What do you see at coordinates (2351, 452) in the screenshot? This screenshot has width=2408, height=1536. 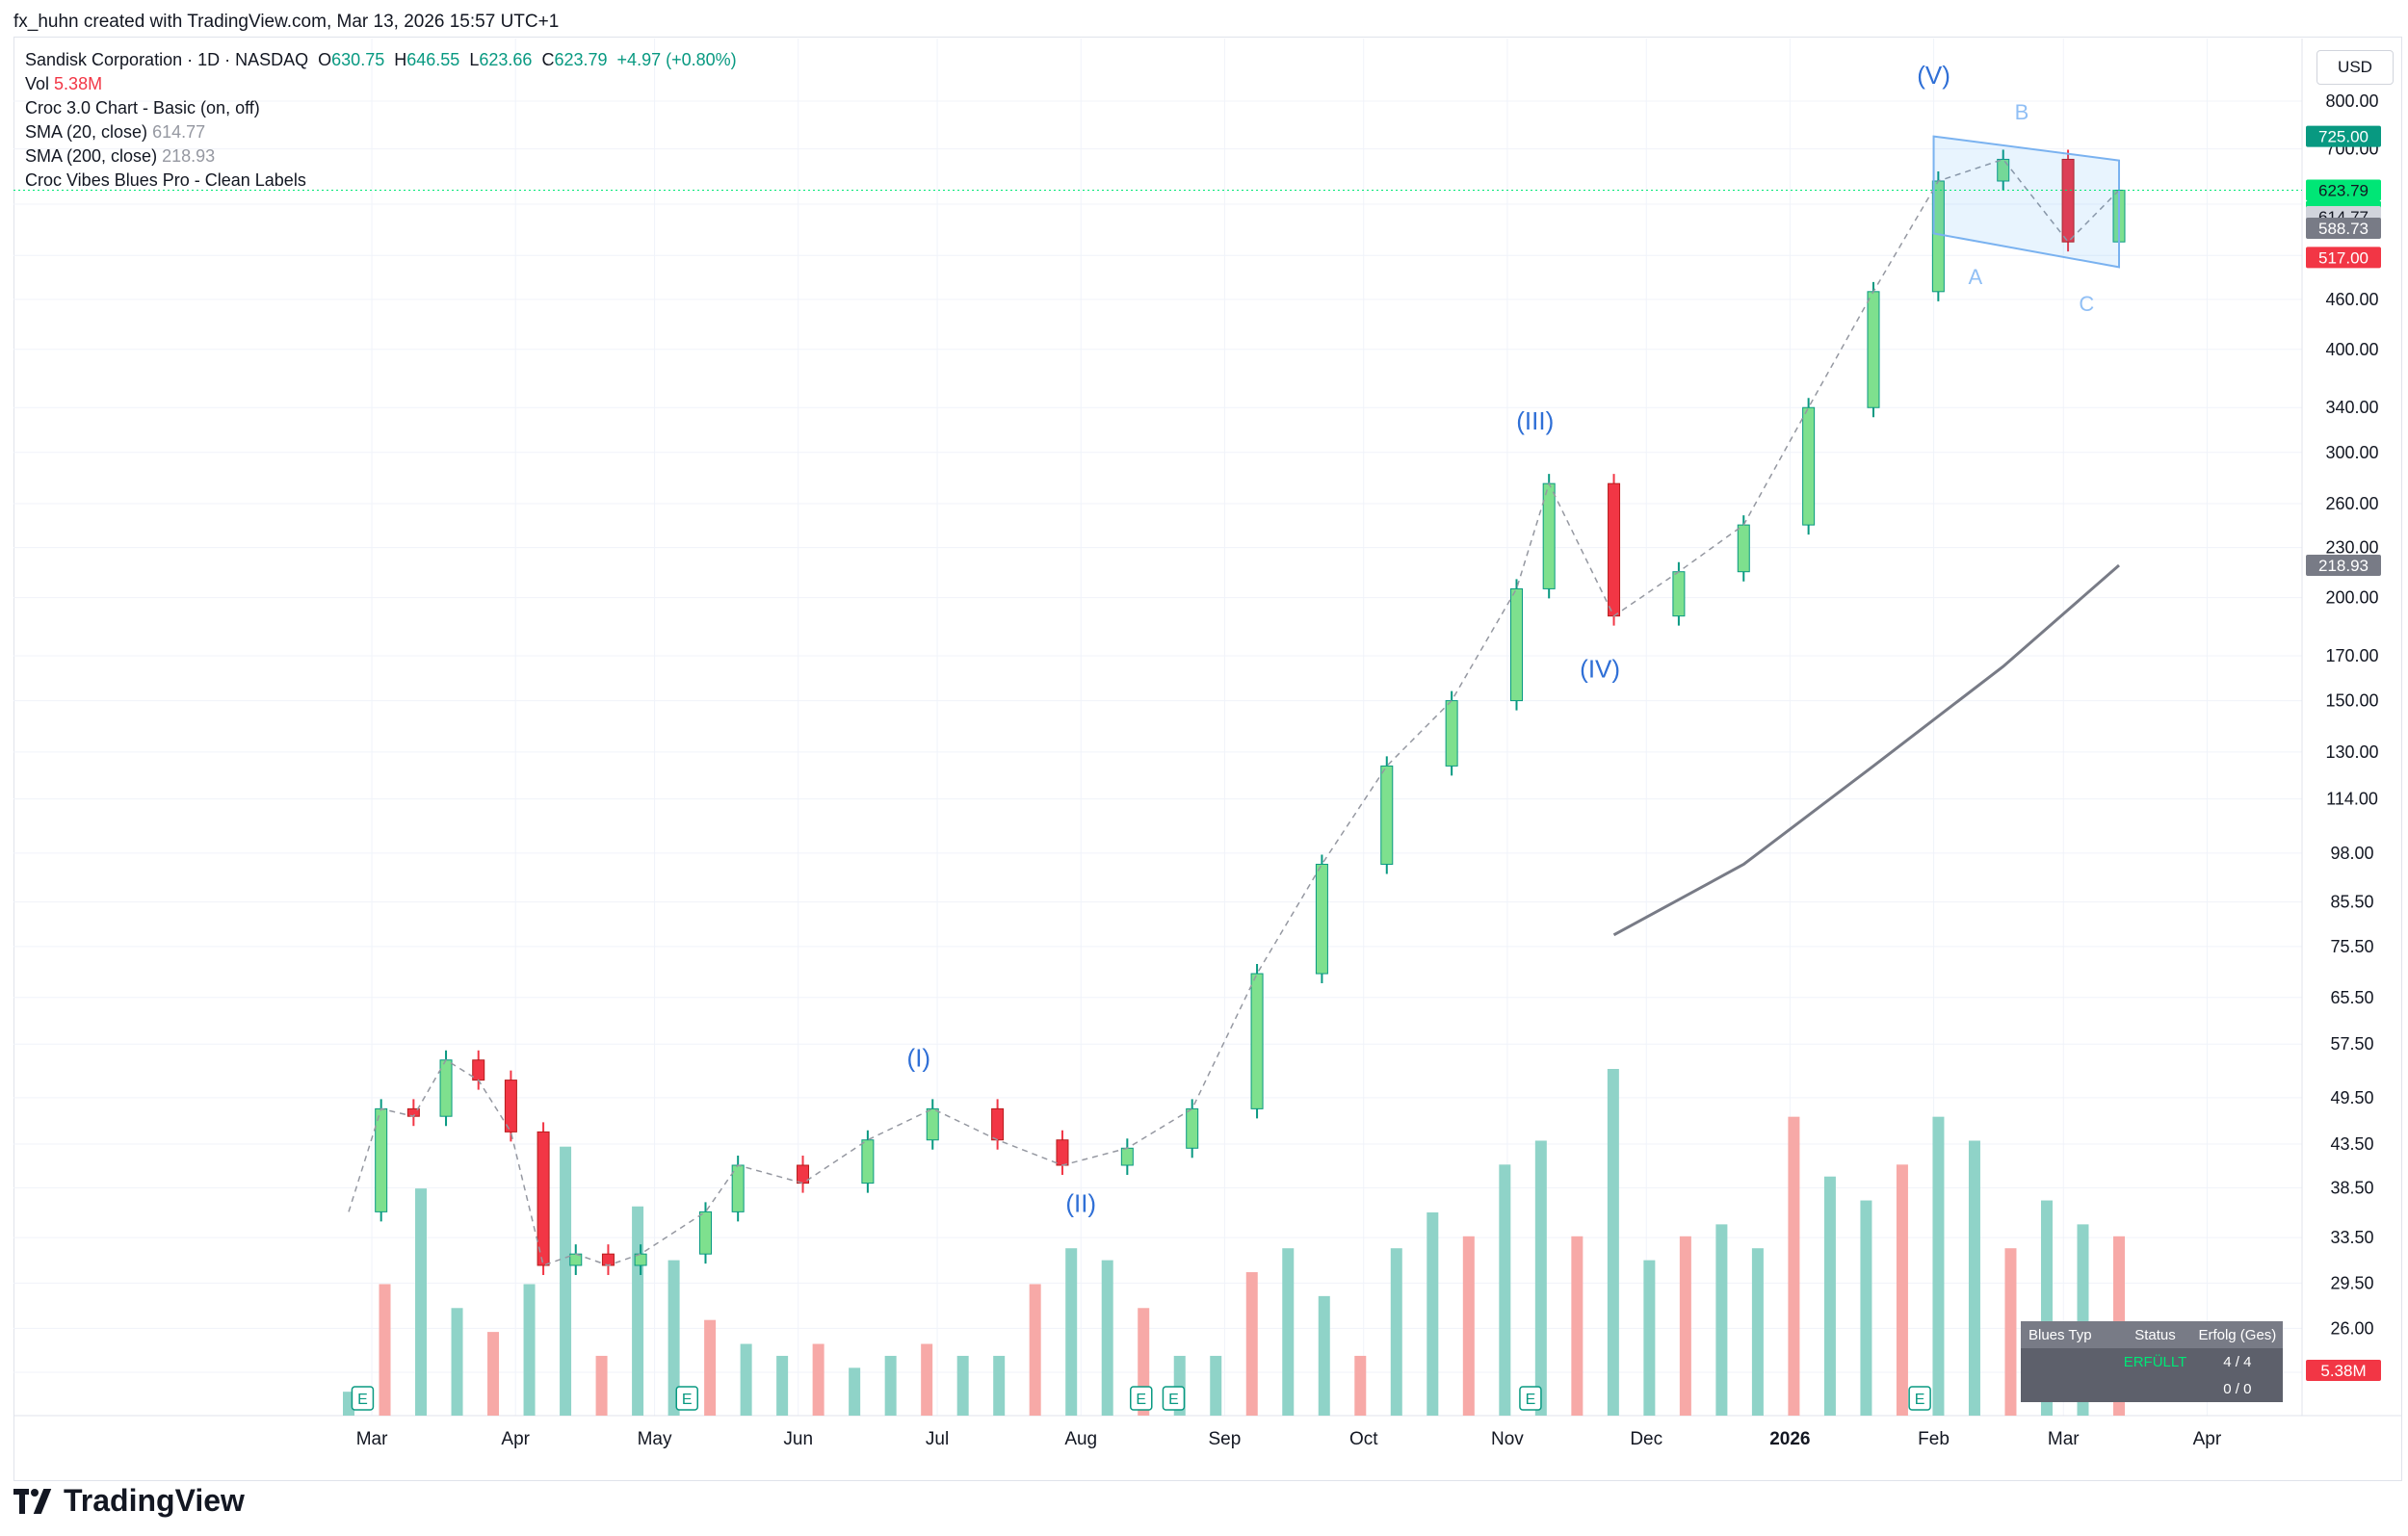 I see `y-tick-label: 300.00` at bounding box center [2351, 452].